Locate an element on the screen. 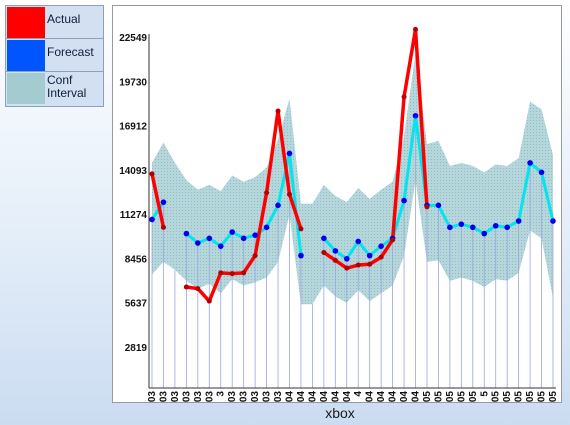 The image size is (570, 425). x-axis-label: xbox is located at coordinates (340, 413).